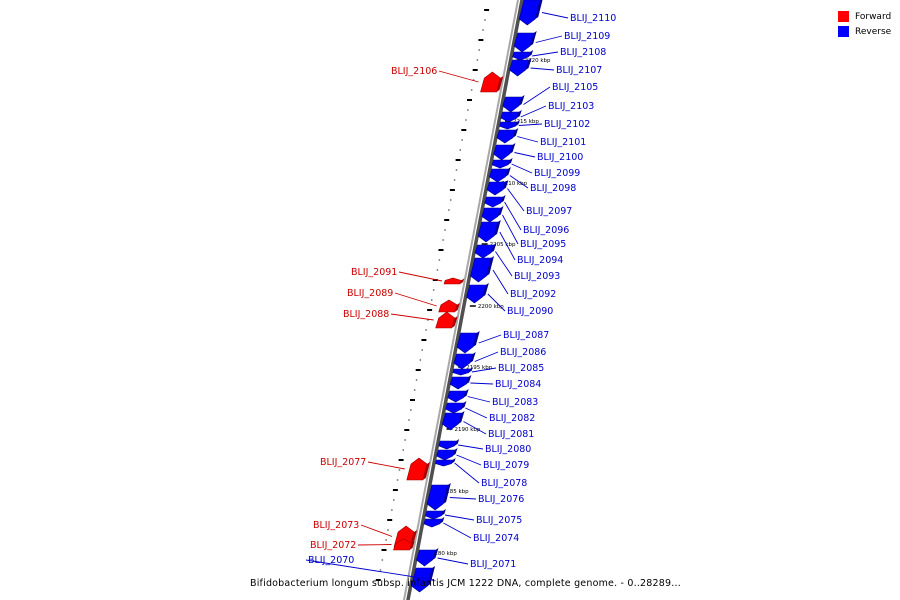 This screenshot has height=600, width=900. I want to click on forward-swatch-icon, so click(843, 16).